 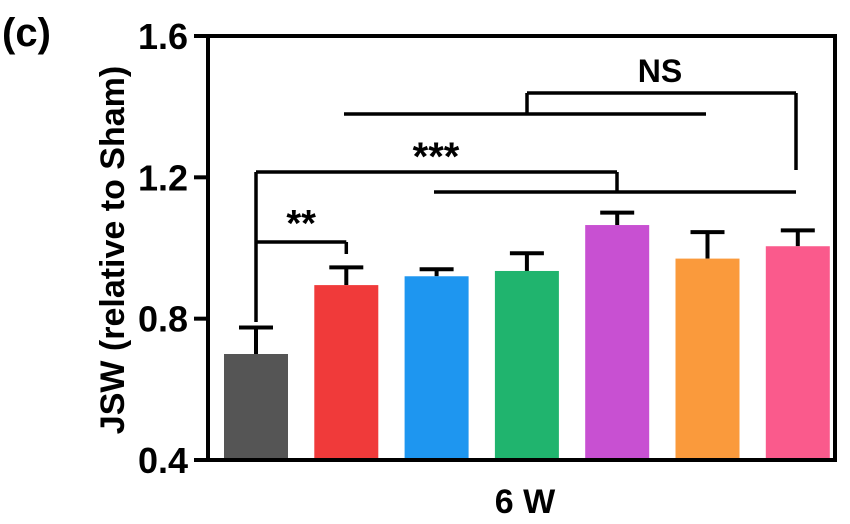 What do you see at coordinates (163, 460) in the screenshot?
I see `y-tick-label: 0.4` at bounding box center [163, 460].